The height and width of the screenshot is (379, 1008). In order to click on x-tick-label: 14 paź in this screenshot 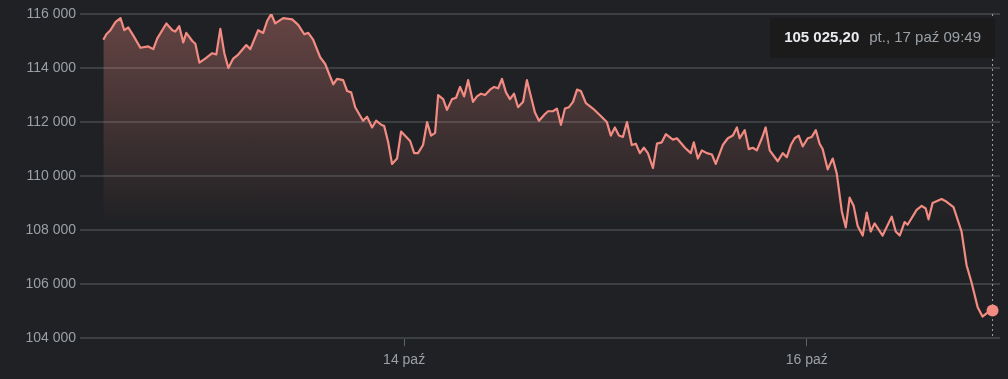, I will do `click(404, 359)`.